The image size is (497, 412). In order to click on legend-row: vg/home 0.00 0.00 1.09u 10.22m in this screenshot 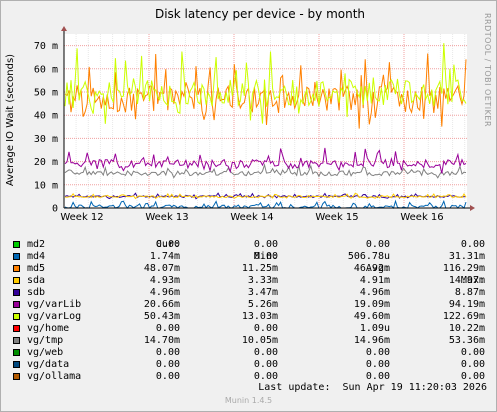, I will do `click(250, 329)`.